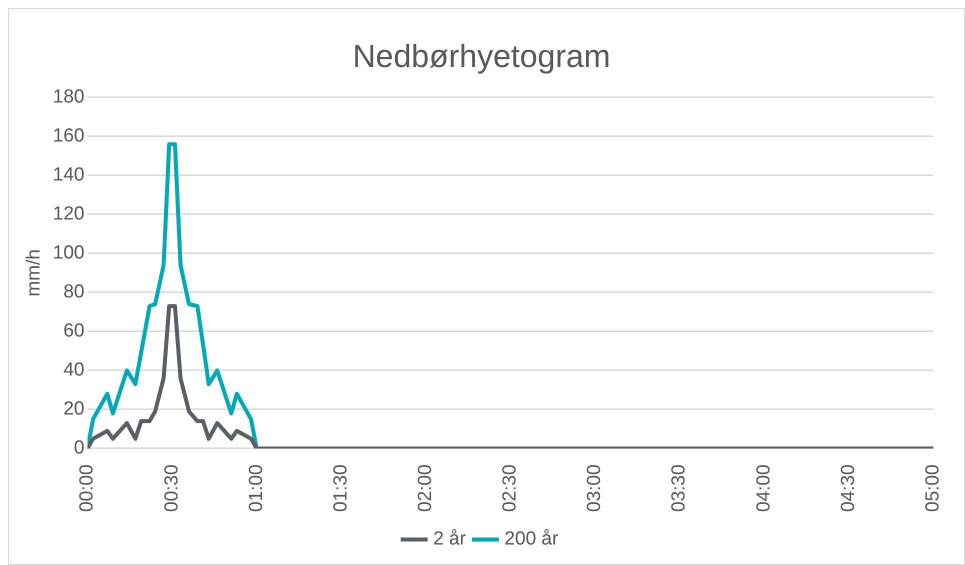 The height and width of the screenshot is (565, 965). Describe the element at coordinates (68, 136) in the screenshot. I see `y-tick-label: 160` at that location.